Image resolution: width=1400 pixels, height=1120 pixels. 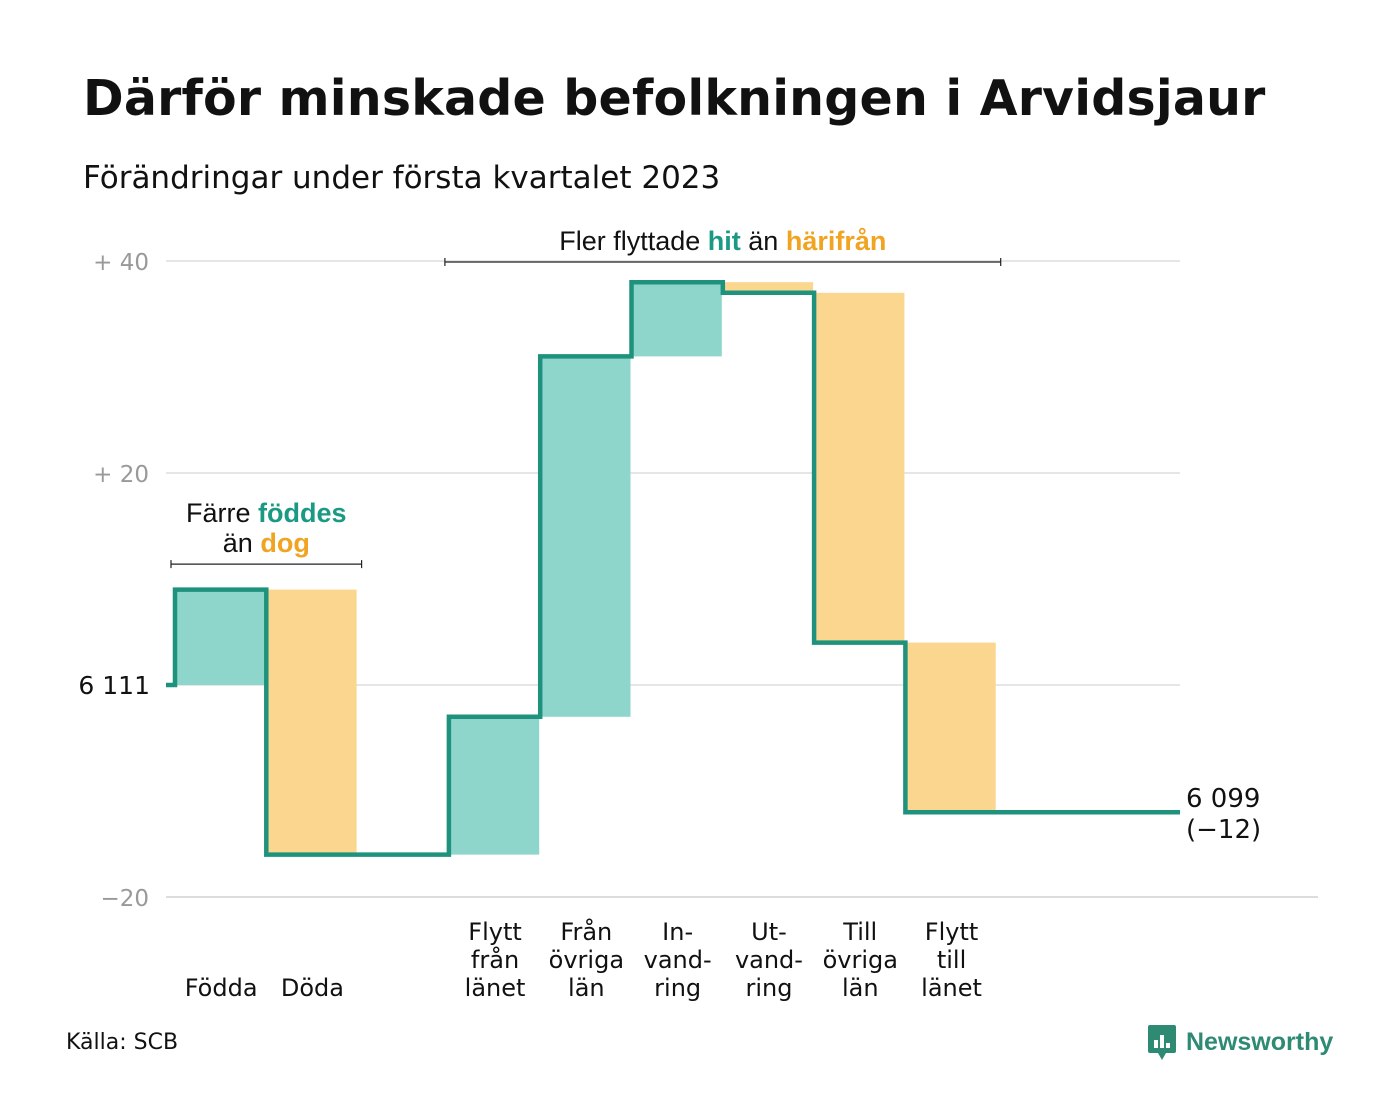 I want to click on annotation-text: än dog, so click(x=266, y=543).